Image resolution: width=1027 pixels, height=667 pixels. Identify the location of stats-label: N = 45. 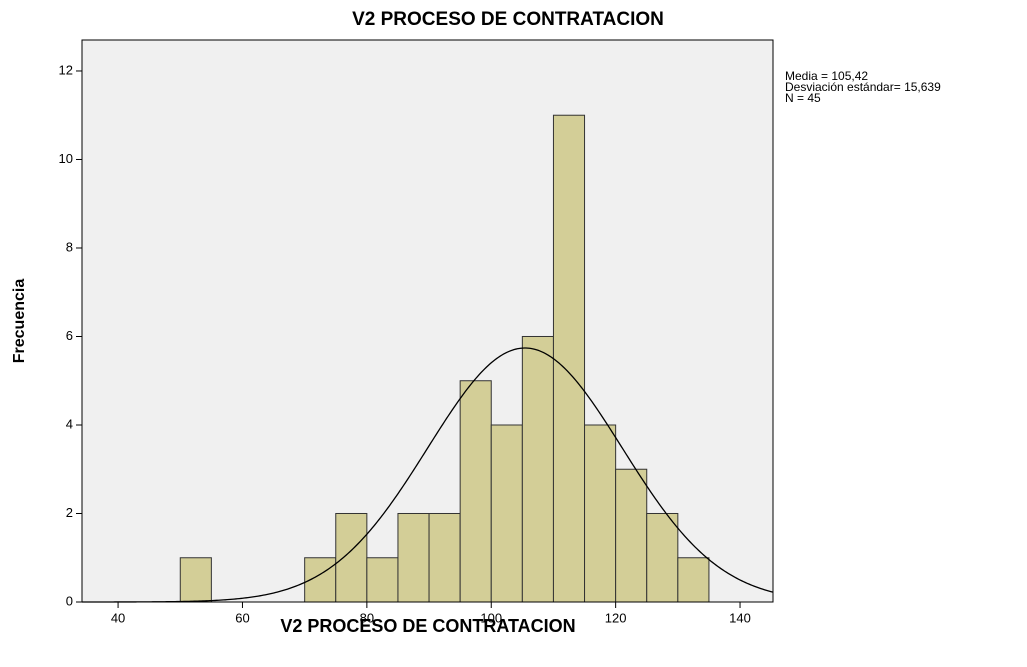
(803, 98).